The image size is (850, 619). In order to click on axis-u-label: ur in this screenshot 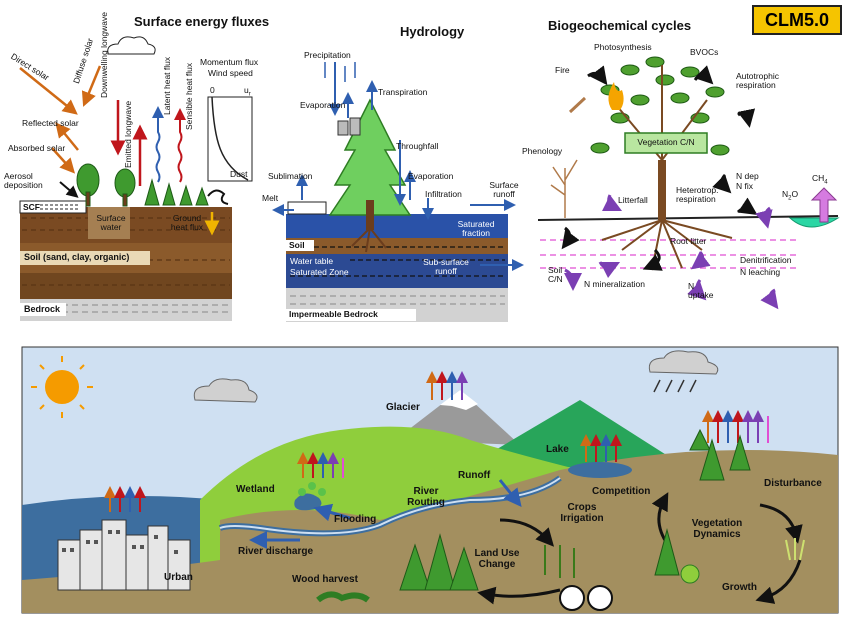, I will do `click(247, 91)`.